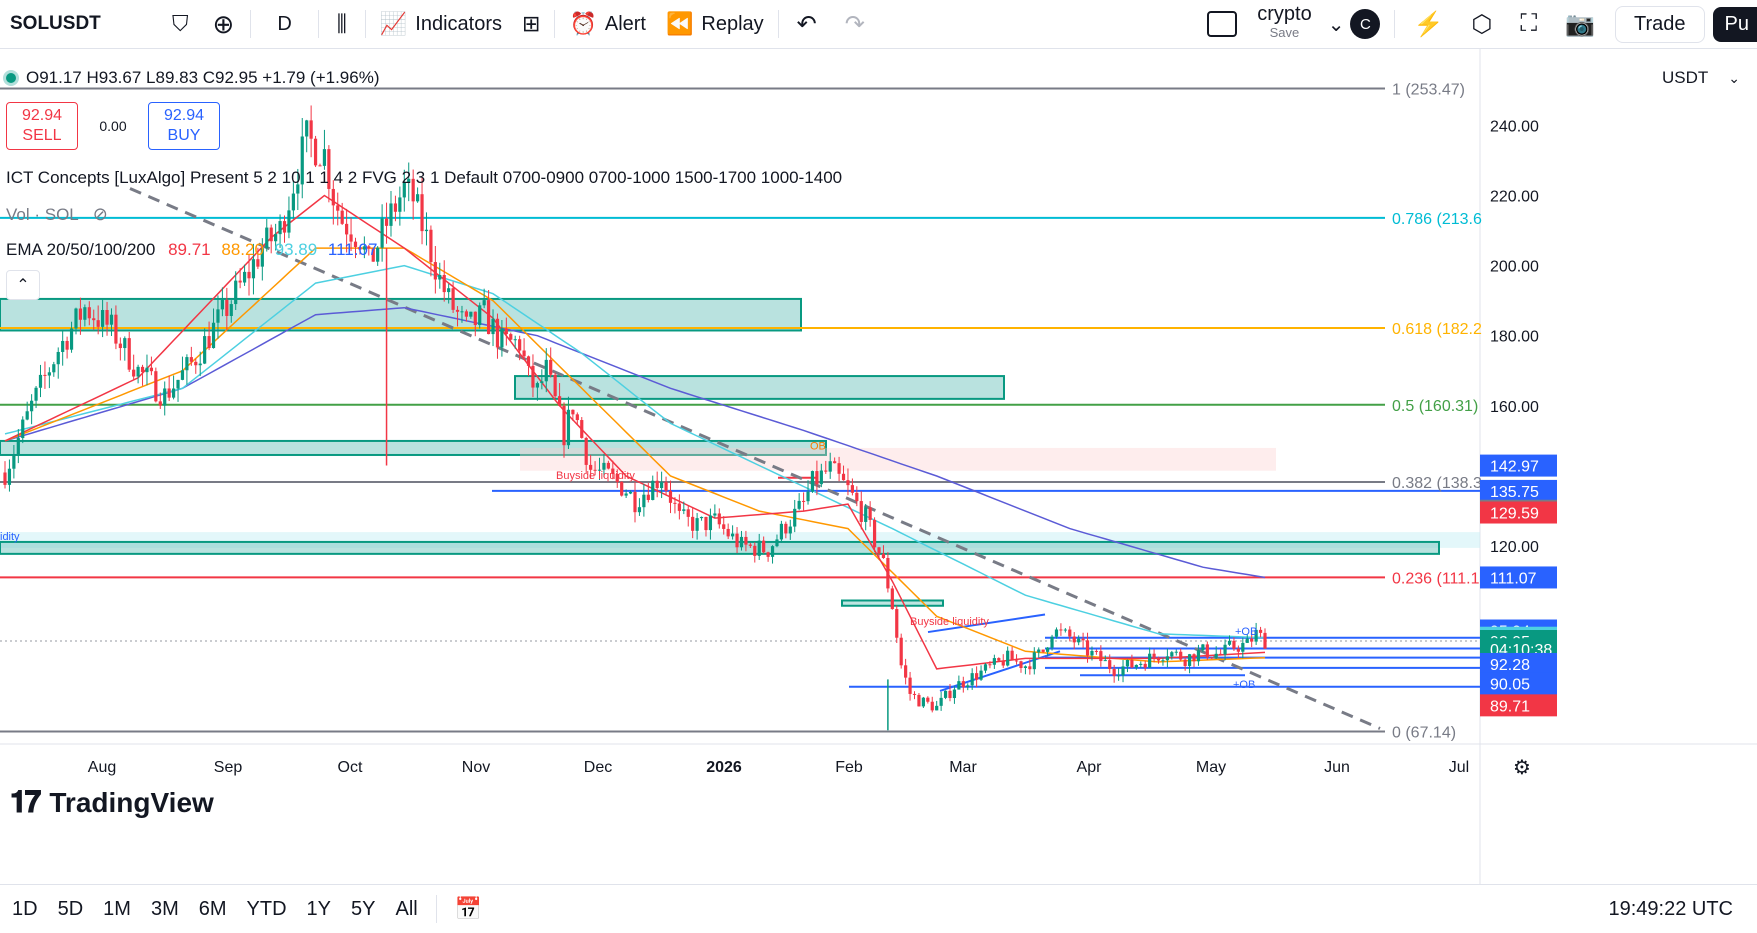 The width and height of the screenshot is (1757, 933). Describe the element at coordinates (42, 126) in the screenshot. I see `sell-button: 92.94 SELL` at that location.